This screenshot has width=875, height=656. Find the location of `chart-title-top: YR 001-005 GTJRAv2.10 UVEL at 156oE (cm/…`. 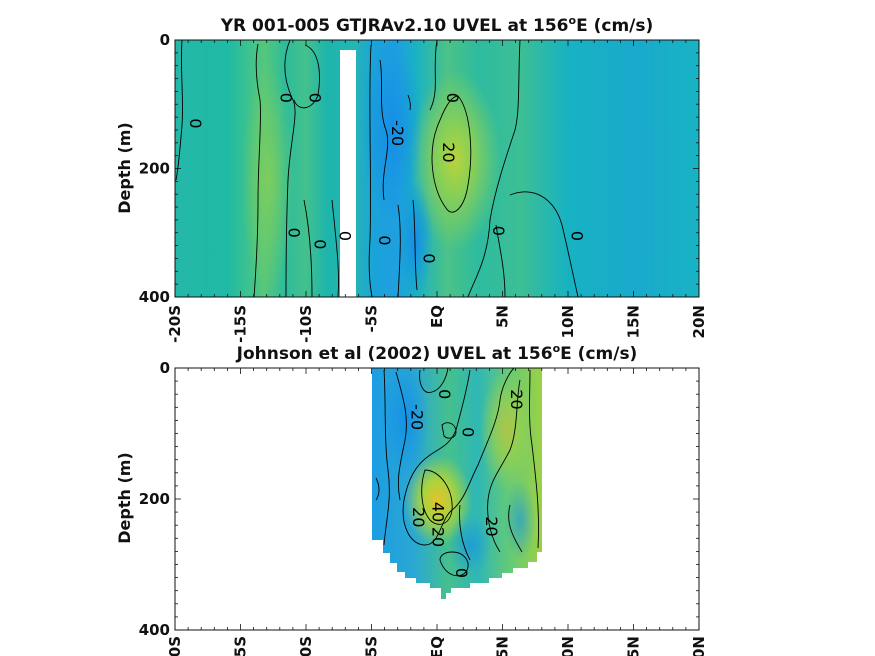

chart-title-top: YR 001-005 GTJRAv2.10 UVEL at 156oE (cm/… is located at coordinates (437, 25).